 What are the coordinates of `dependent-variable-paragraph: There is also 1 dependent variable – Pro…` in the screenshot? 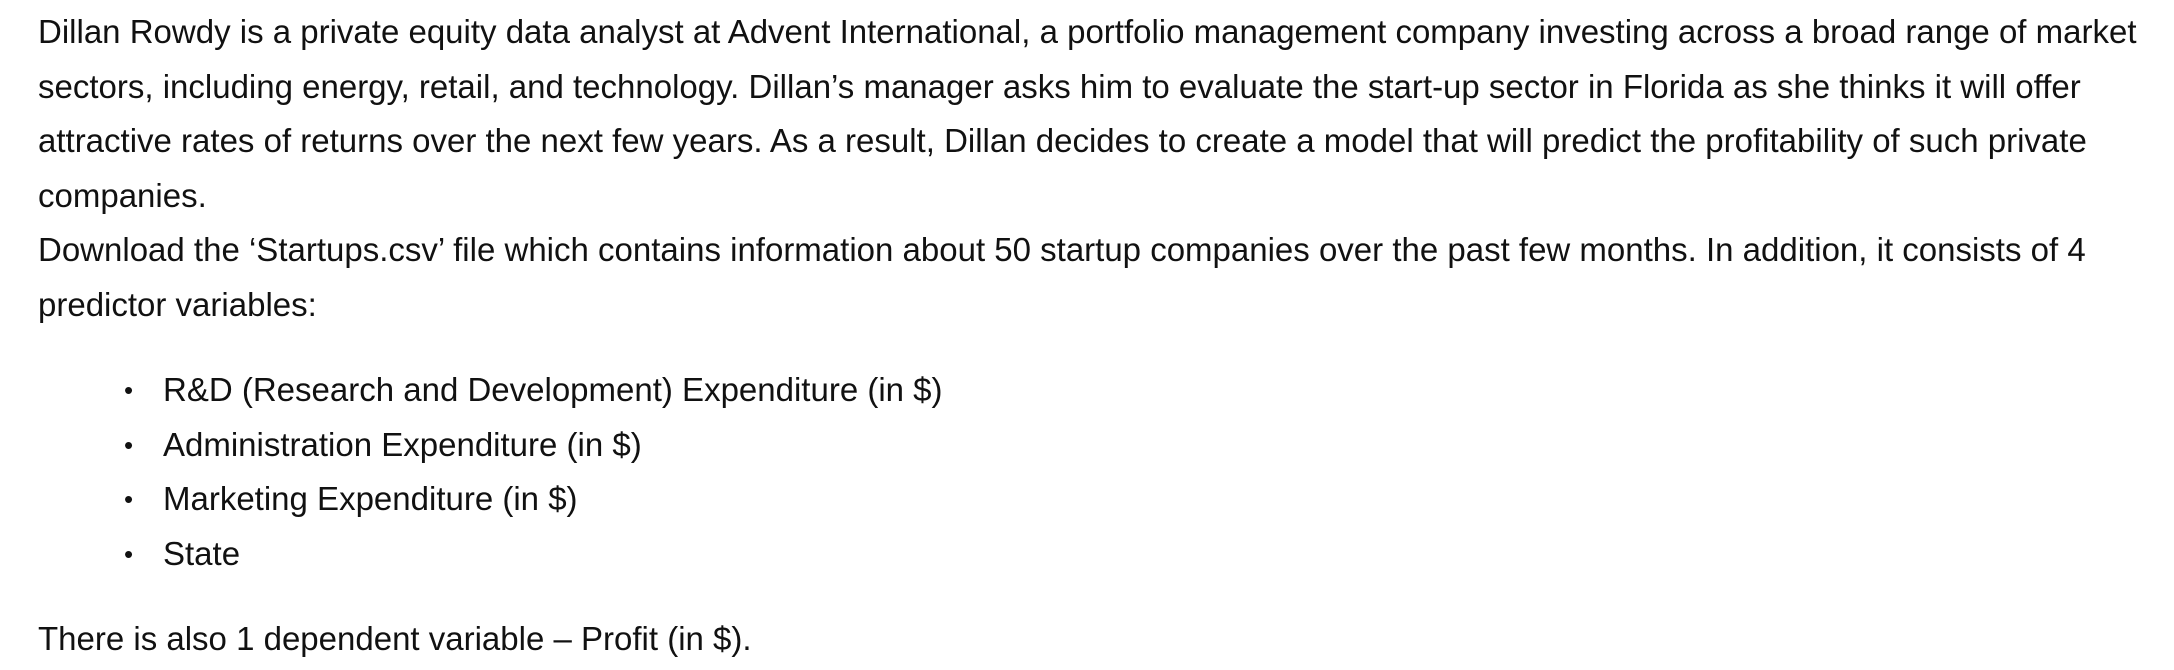 It's located at (395, 638).